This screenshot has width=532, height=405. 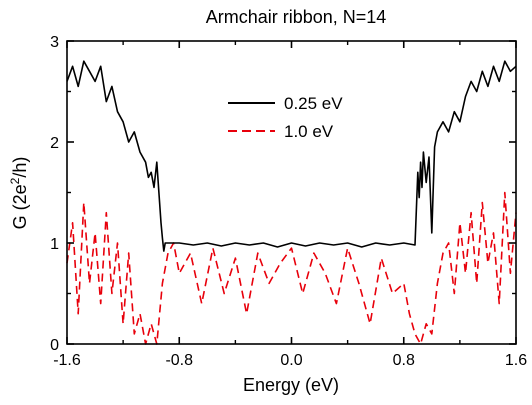 What do you see at coordinates (516, 360) in the screenshot?
I see `x-tick-label: 1.6` at bounding box center [516, 360].